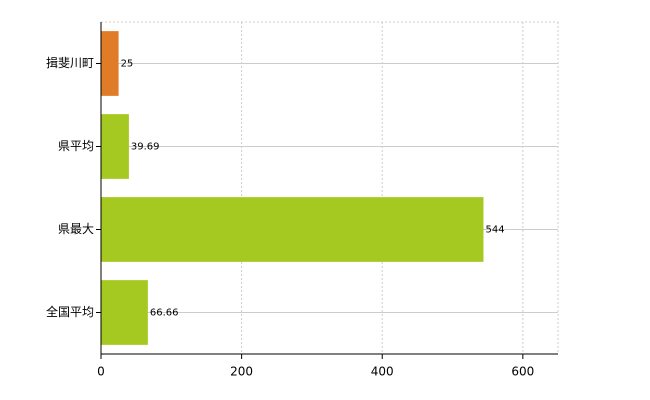 The image size is (650, 400). Describe the element at coordinates (145, 147) in the screenshot. I see `value-label: 39.69` at that location.